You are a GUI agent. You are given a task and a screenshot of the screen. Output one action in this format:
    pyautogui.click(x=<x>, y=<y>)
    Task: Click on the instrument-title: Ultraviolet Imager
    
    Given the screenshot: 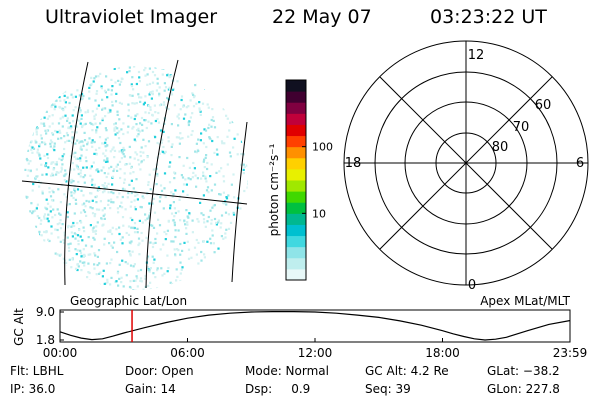 What is the action you would take?
    pyautogui.click(x=131, y=17)
    